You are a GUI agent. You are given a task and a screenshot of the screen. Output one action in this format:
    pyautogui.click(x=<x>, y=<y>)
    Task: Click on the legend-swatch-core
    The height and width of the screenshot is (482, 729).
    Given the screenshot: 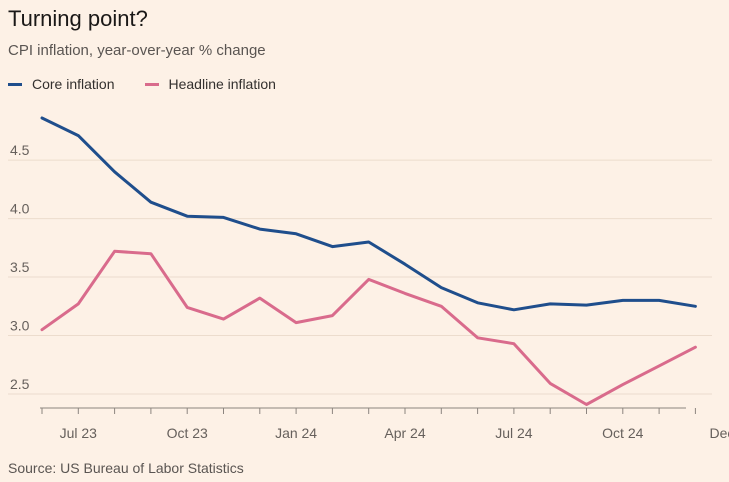 What is the action you would take?
    pyautogui.click(x=15, y=84)
    